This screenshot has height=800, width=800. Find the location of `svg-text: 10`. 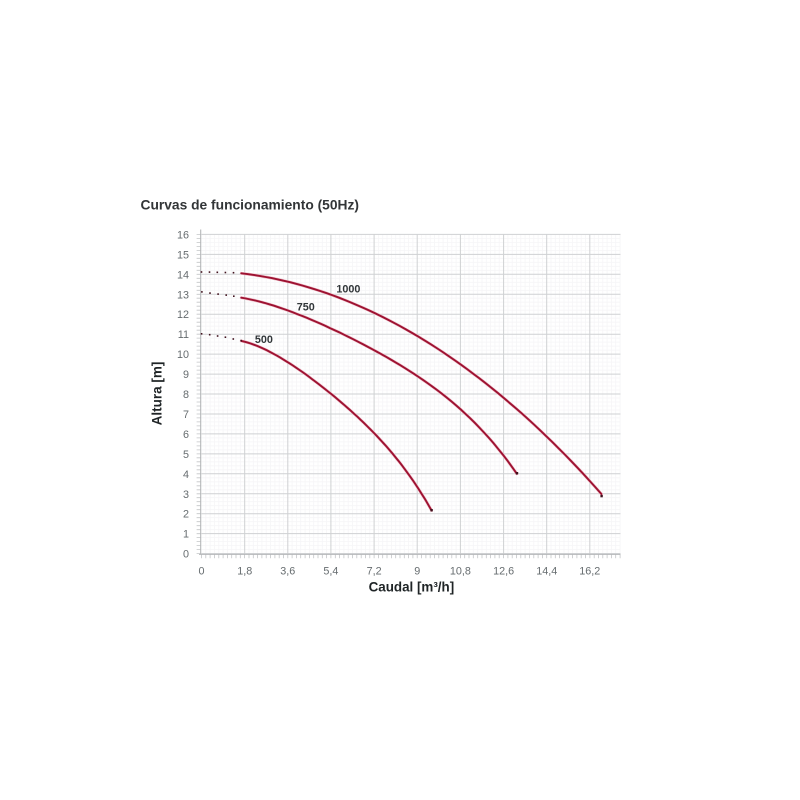

svg-text: 10 is located at coordinates (183, 355).